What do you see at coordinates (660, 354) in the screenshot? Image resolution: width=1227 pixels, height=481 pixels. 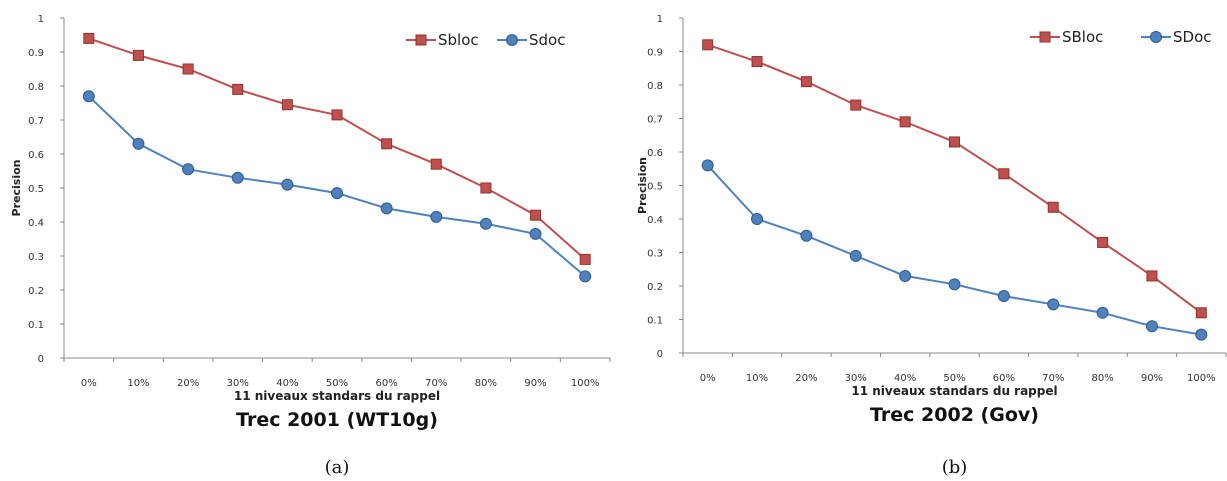 I see `y-tick-label: 0` at bounding box center [660, 354].